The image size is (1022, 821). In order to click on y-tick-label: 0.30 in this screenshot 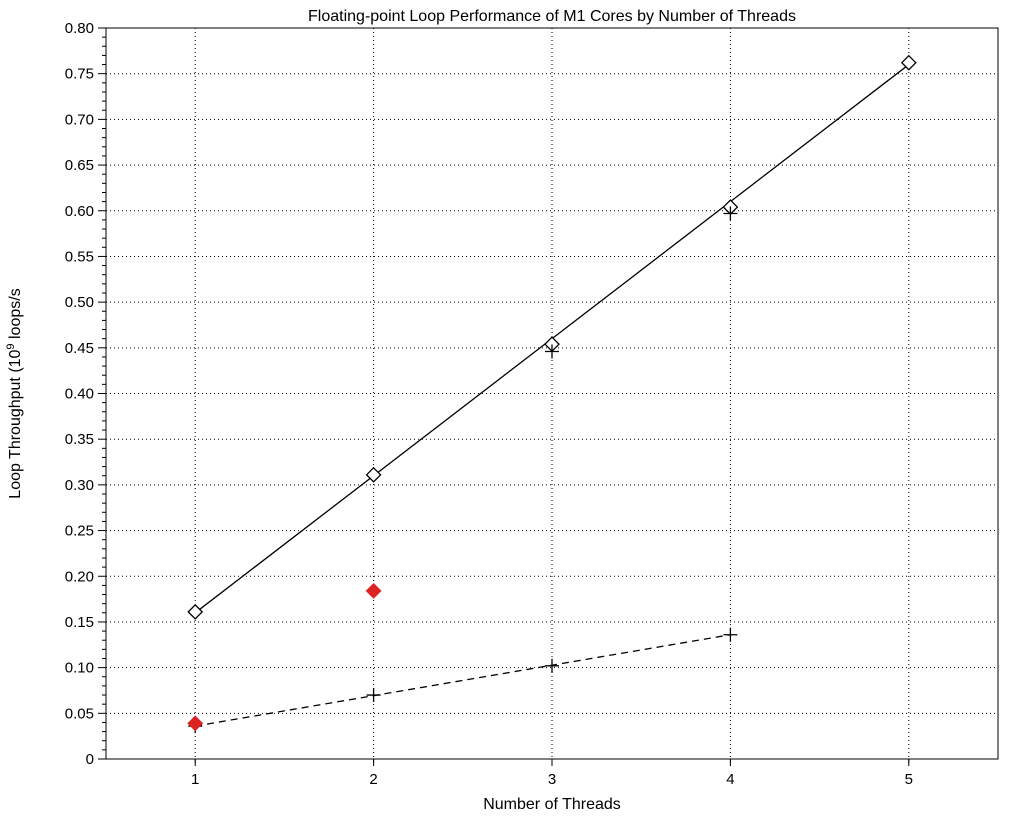, I will do `click(79, 485)`.